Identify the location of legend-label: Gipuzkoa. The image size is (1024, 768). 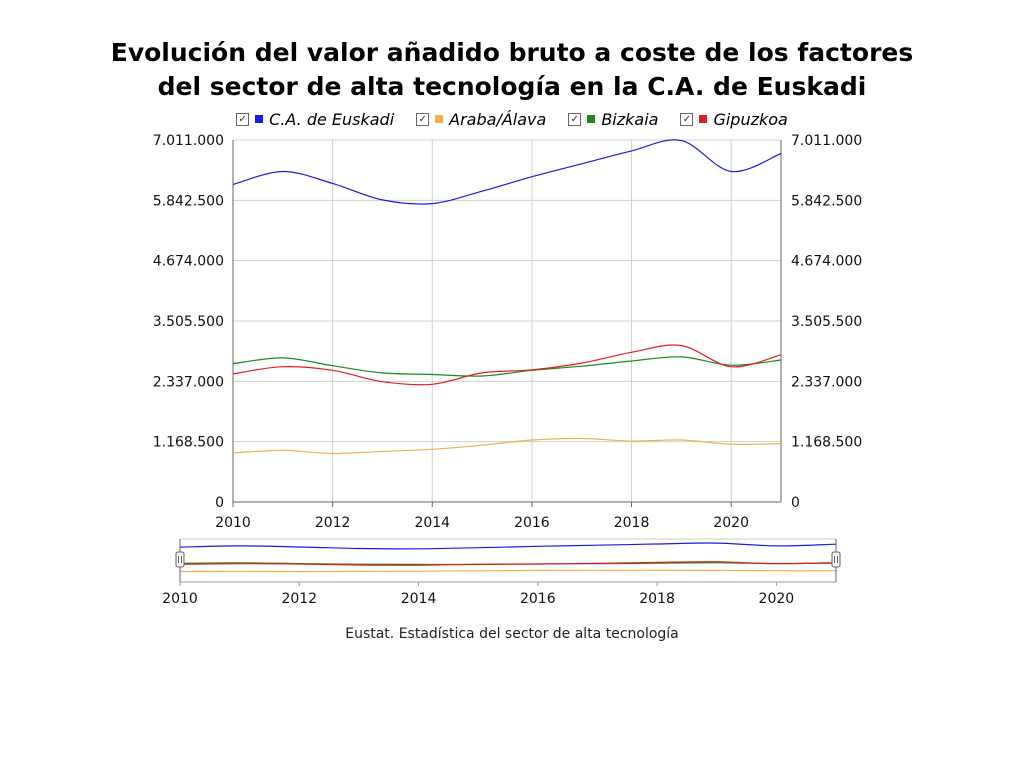
(750, 119).